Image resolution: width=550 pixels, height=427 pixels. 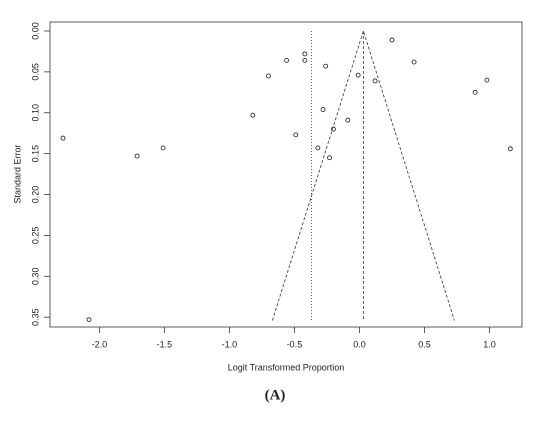 What do you see at coordinates (275, 395) in the screenshot?
I see `caption: (A)` at bounding box center [275, 395].